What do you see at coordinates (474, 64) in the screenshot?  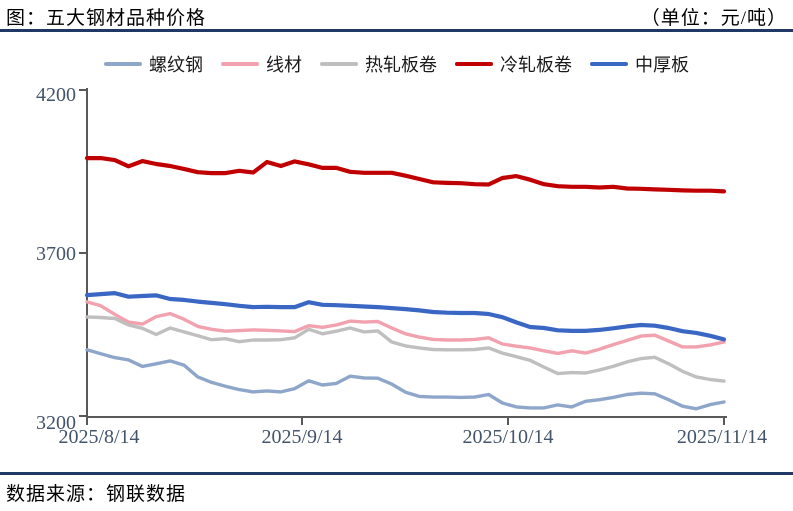 I see `cold-rolled-coil-line-swatch-icon` at bounding box center [474, 64].